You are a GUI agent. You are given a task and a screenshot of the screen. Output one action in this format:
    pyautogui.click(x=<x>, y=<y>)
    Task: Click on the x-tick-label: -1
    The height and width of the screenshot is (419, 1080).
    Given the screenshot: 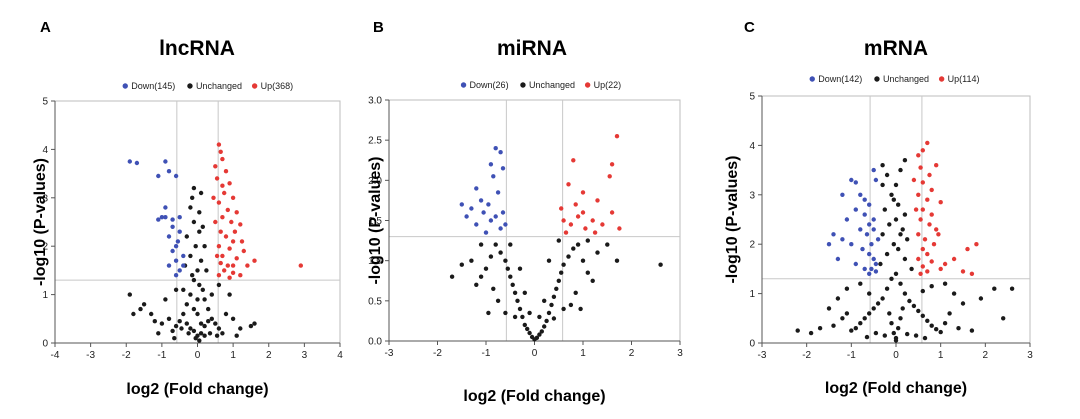 What is the action you would take?
    pyautogui.click(x=851, y=355)
    